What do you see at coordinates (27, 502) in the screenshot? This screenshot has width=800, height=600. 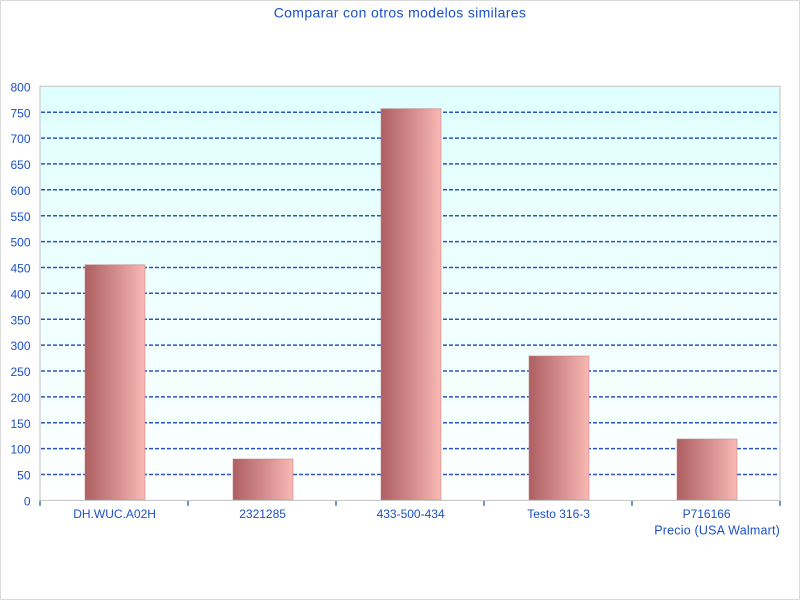 I see `svg-text: 0` at bounding box center [27, 502].